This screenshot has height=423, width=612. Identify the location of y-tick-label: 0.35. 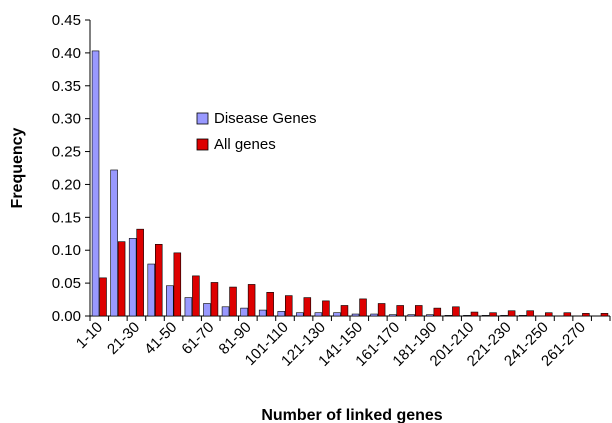
(66, 86).